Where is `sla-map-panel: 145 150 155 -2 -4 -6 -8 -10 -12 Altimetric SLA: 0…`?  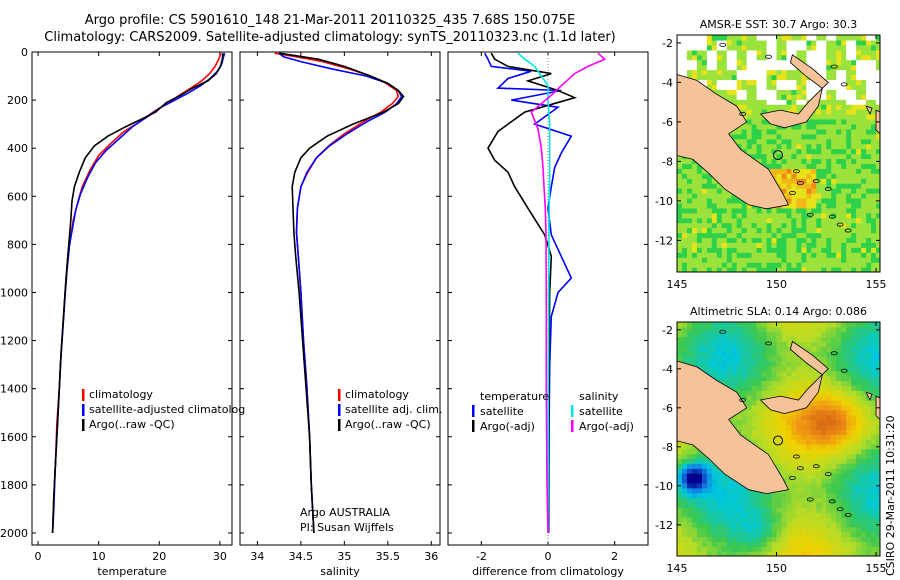
sla-map-panel: 145 150 155 -2 -4 -6 -8 -10 -12 Altimetric SLA: 0… is located at coordinates (770, 440).